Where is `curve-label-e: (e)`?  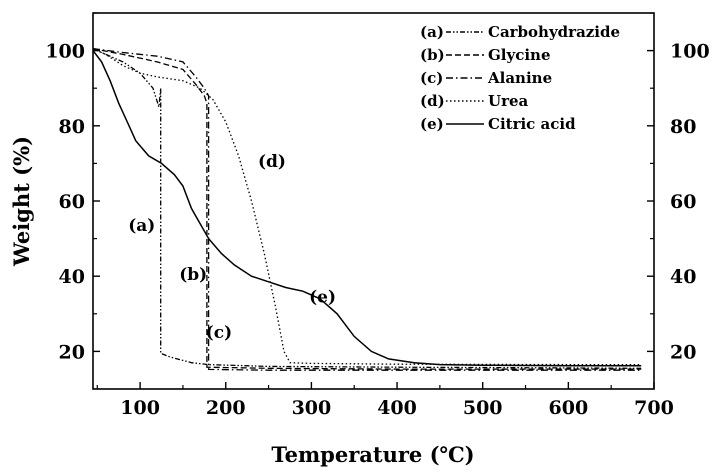 curve-label-e: (e) is located at coordinates (322, 298).